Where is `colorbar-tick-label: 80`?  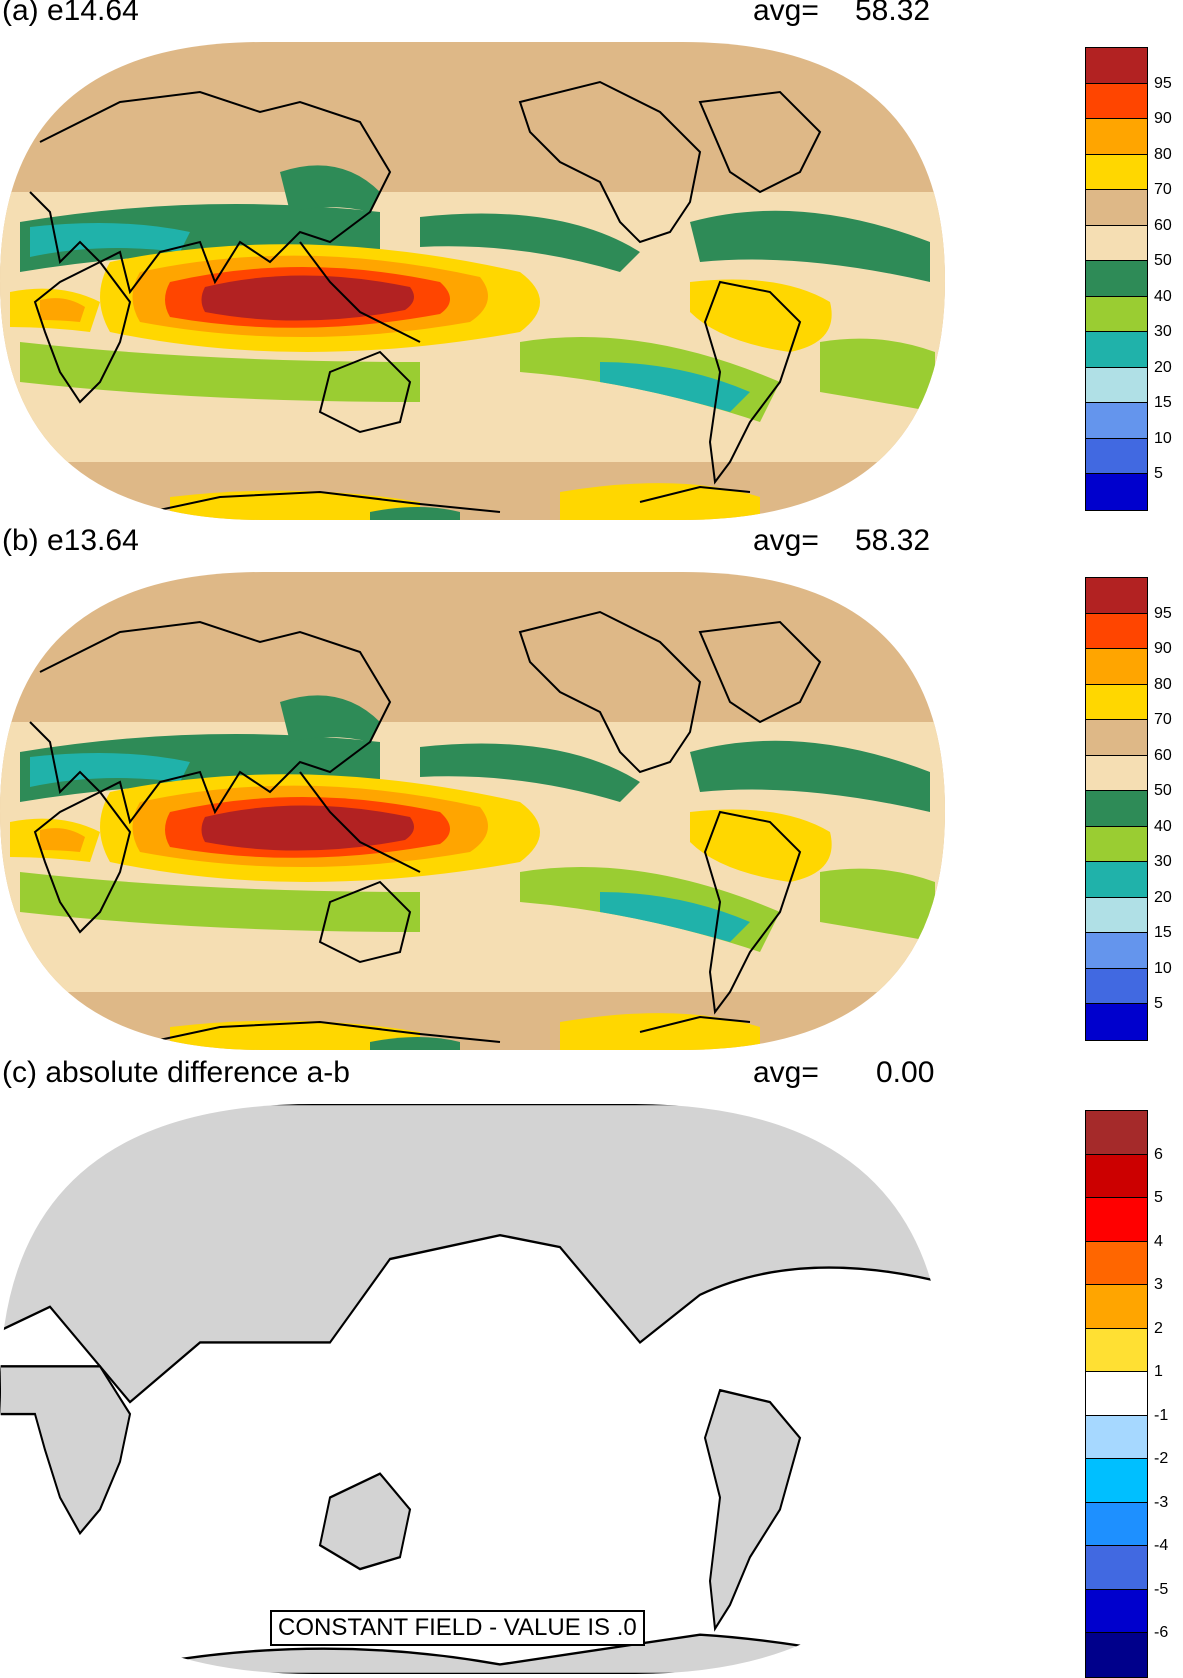 colorbar-tick-label: 80 is located at coordinates (1163, 684).